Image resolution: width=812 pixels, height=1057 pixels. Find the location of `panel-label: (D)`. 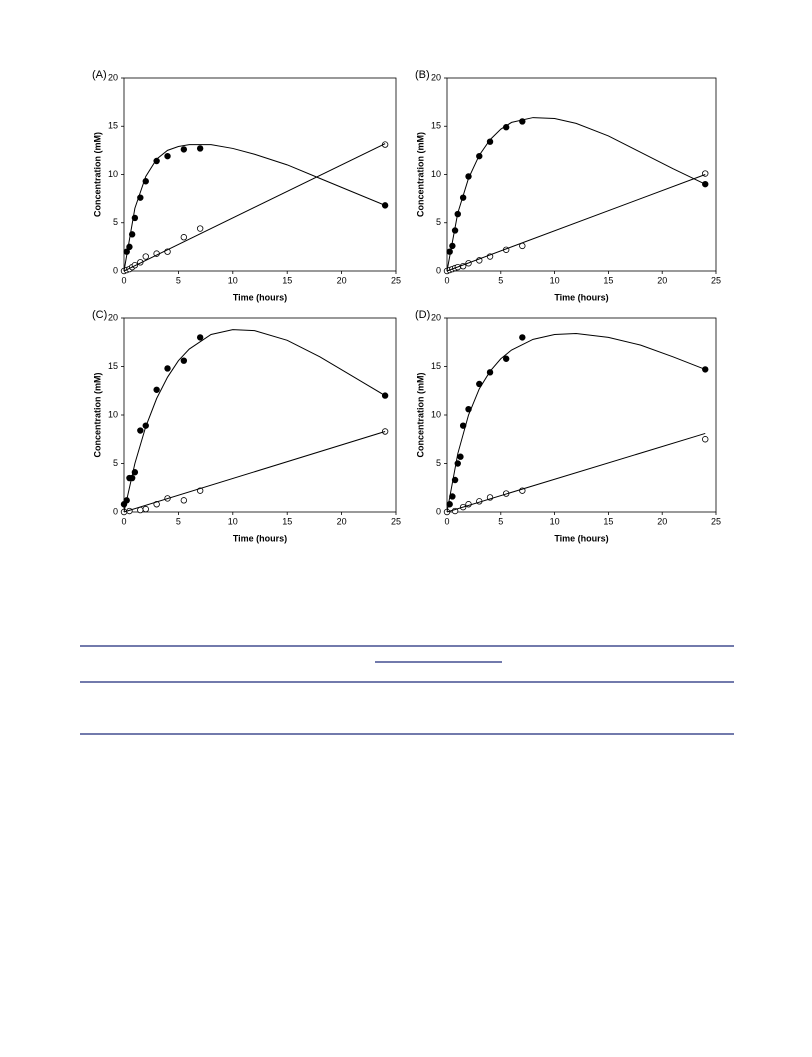

panel-label: (D) is located at coordinates (422, 315).